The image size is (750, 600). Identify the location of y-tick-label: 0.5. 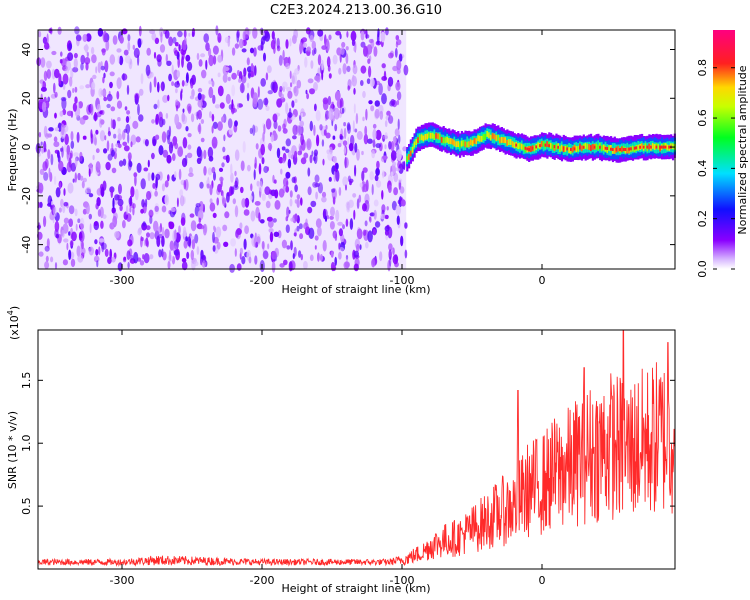
(26, 505).